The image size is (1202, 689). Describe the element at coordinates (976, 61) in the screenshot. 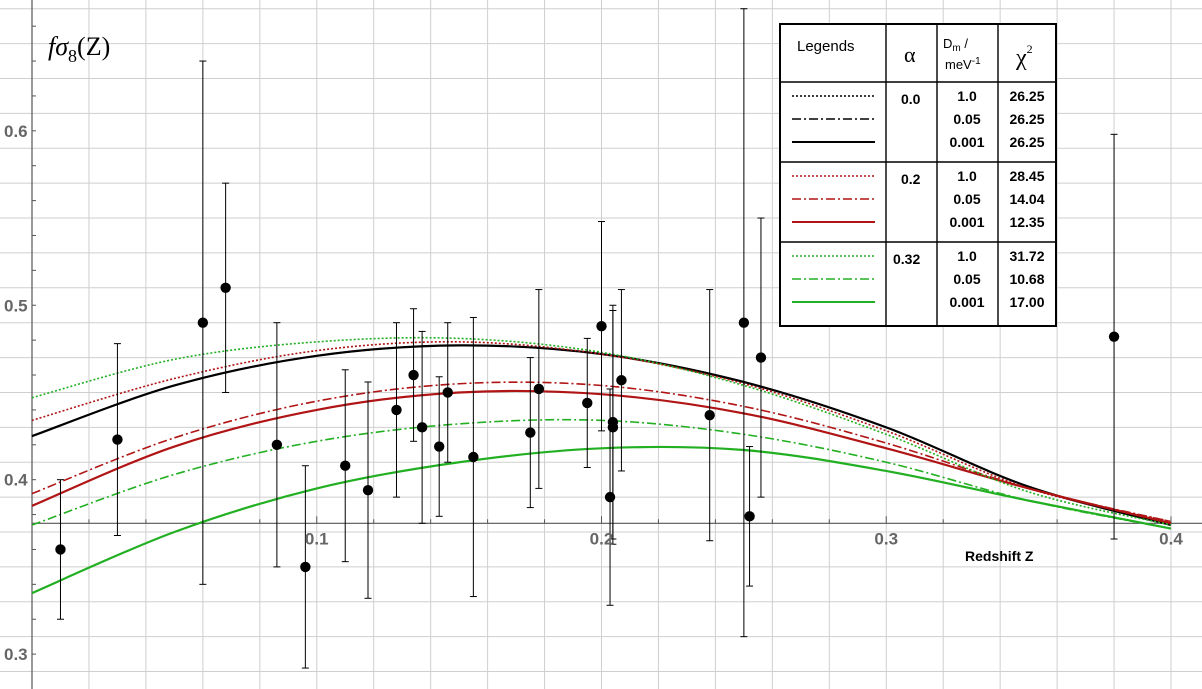

I see `legend-header-unit-sup: -1` at that location.